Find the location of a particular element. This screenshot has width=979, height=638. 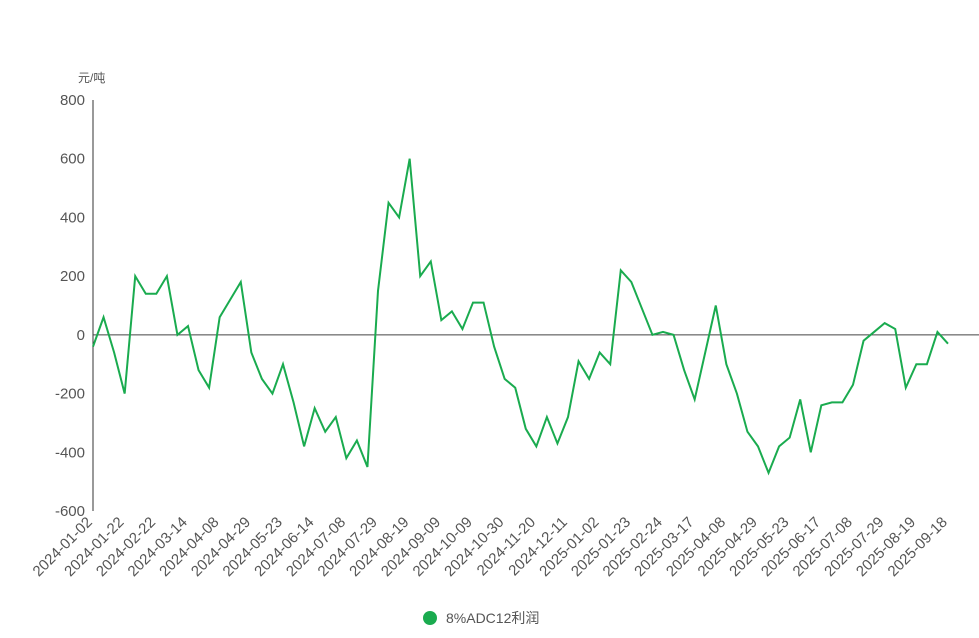

y-tick-label: 600 is located at coordinates (72, 159).